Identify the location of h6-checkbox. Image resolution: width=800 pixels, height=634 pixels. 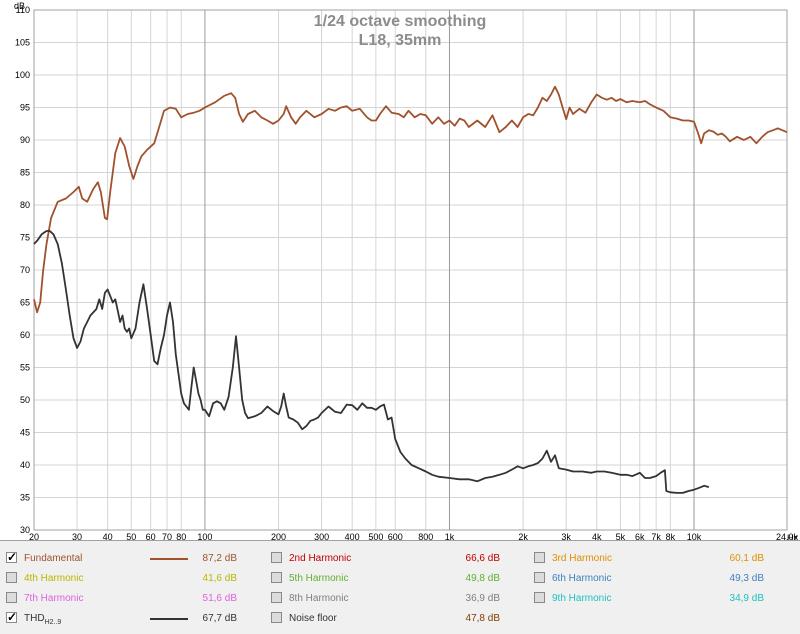
(539, 577).